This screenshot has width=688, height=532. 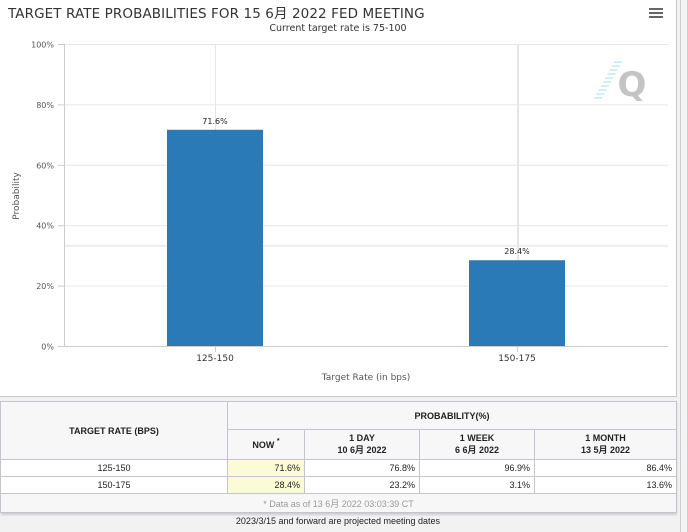 I want to click on header-1-week-label: 1 WEEK, so click(x=477, y=438).